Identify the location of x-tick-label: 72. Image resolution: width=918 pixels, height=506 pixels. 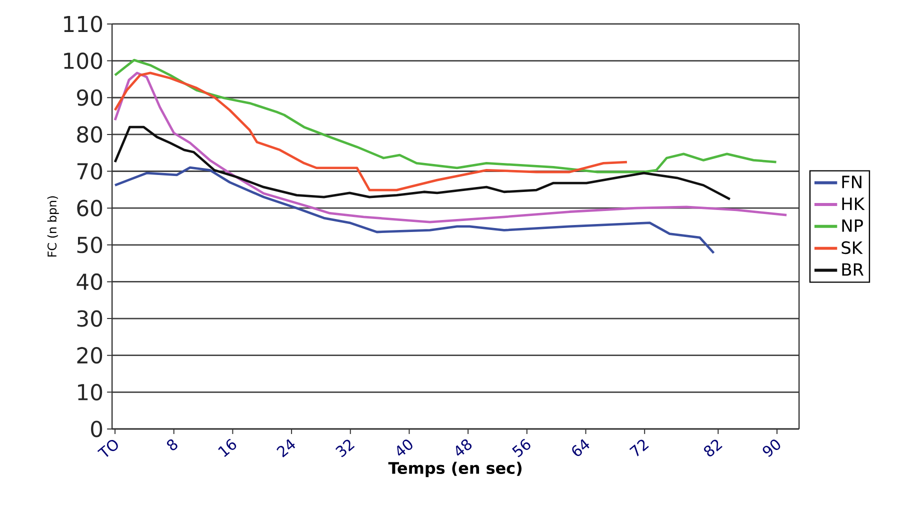
(639, 448).